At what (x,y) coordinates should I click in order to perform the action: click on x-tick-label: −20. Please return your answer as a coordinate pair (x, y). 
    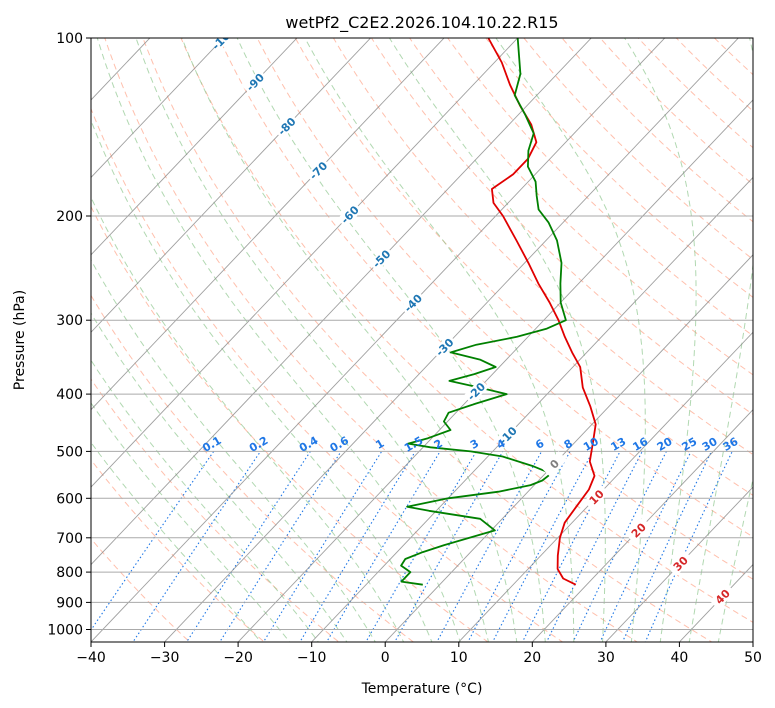
    Looking at the image, I should click on (238, 658).